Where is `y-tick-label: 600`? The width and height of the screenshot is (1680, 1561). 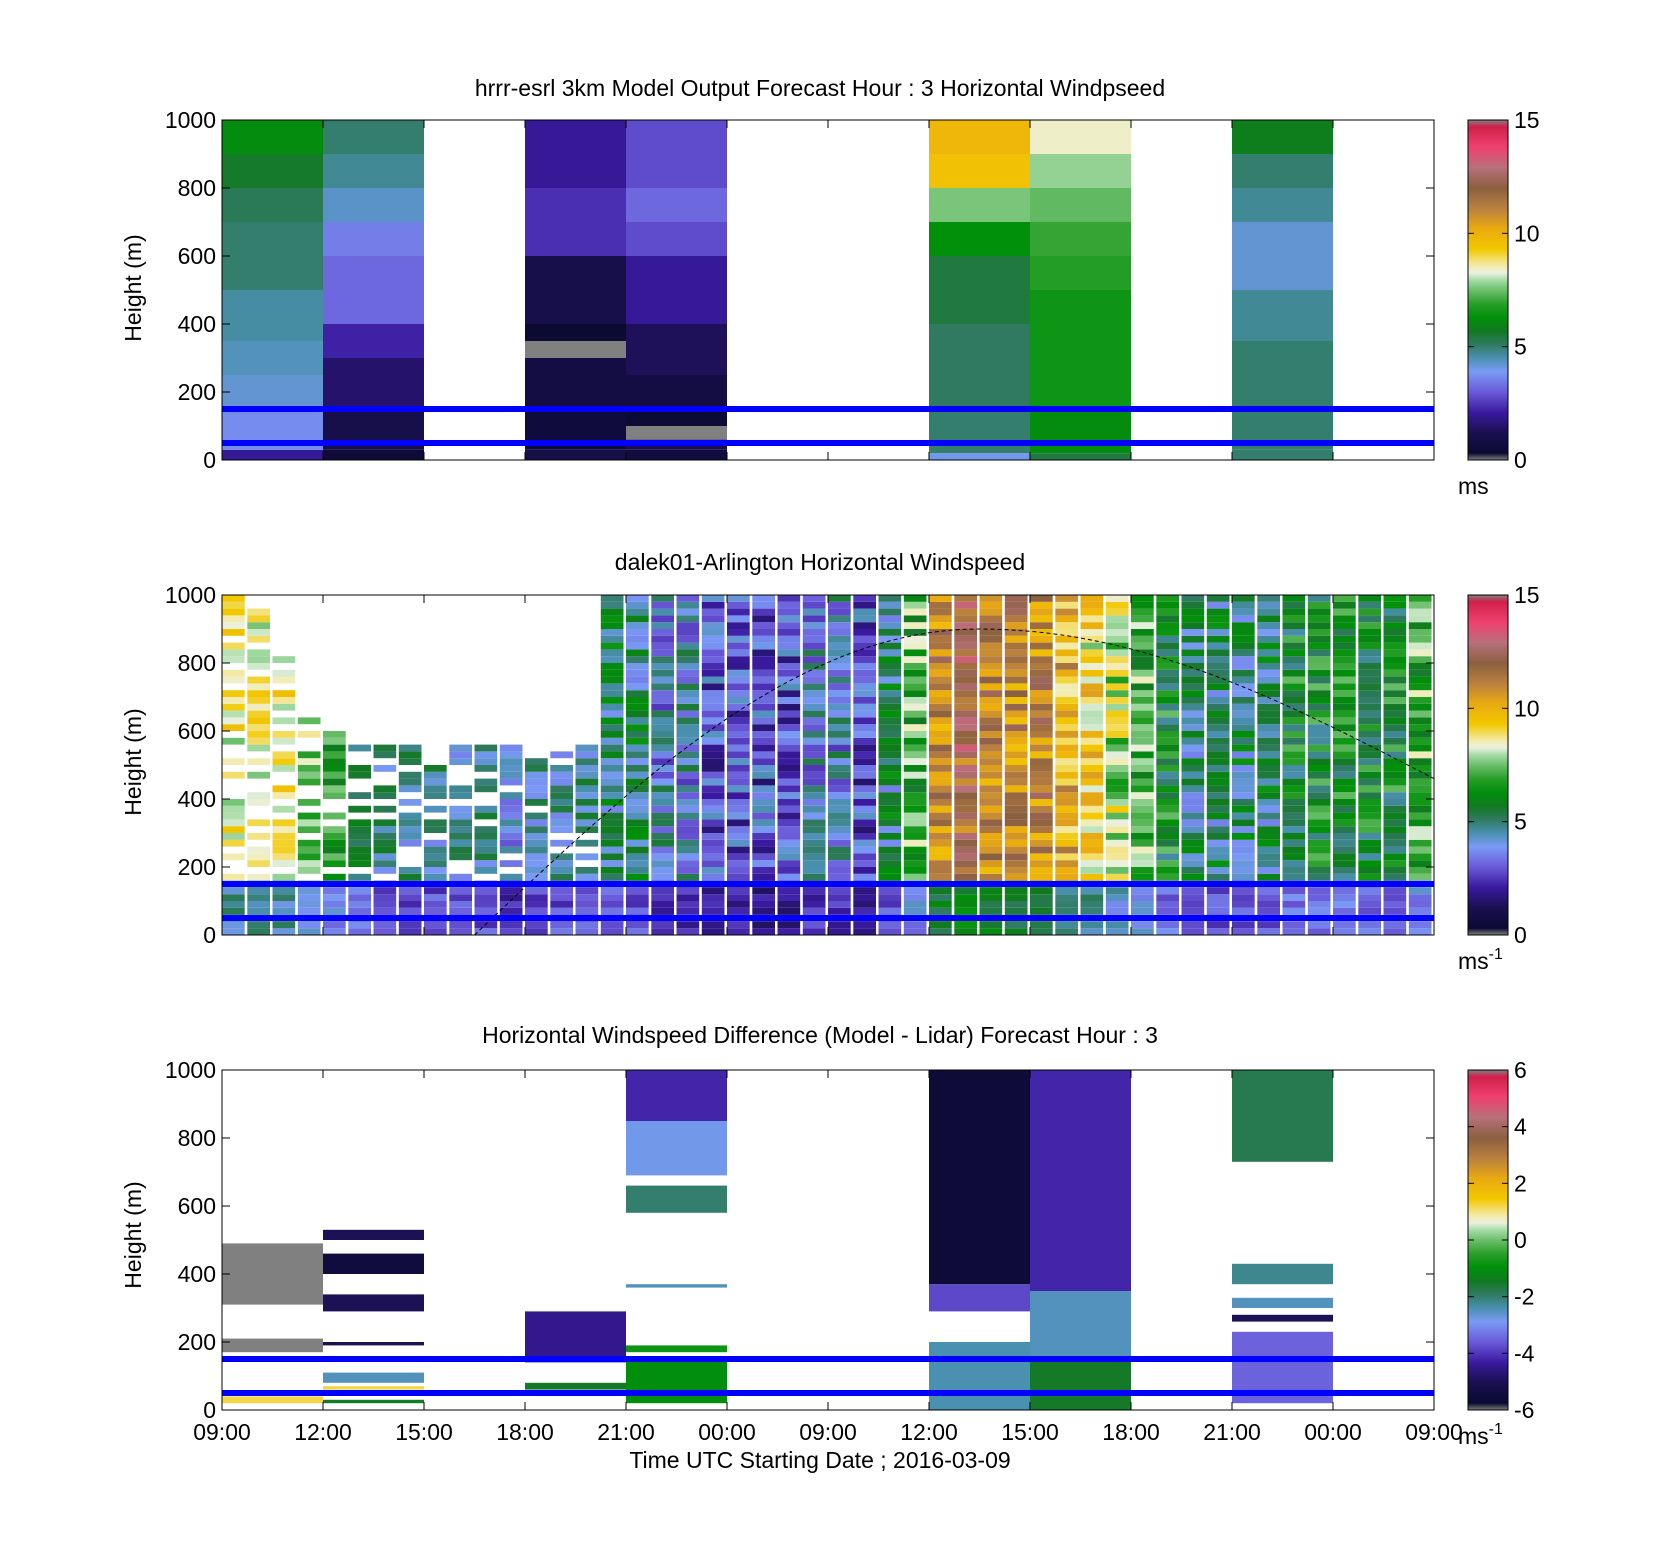
y-tick-label: 600 is located at coordinates (197, 731).